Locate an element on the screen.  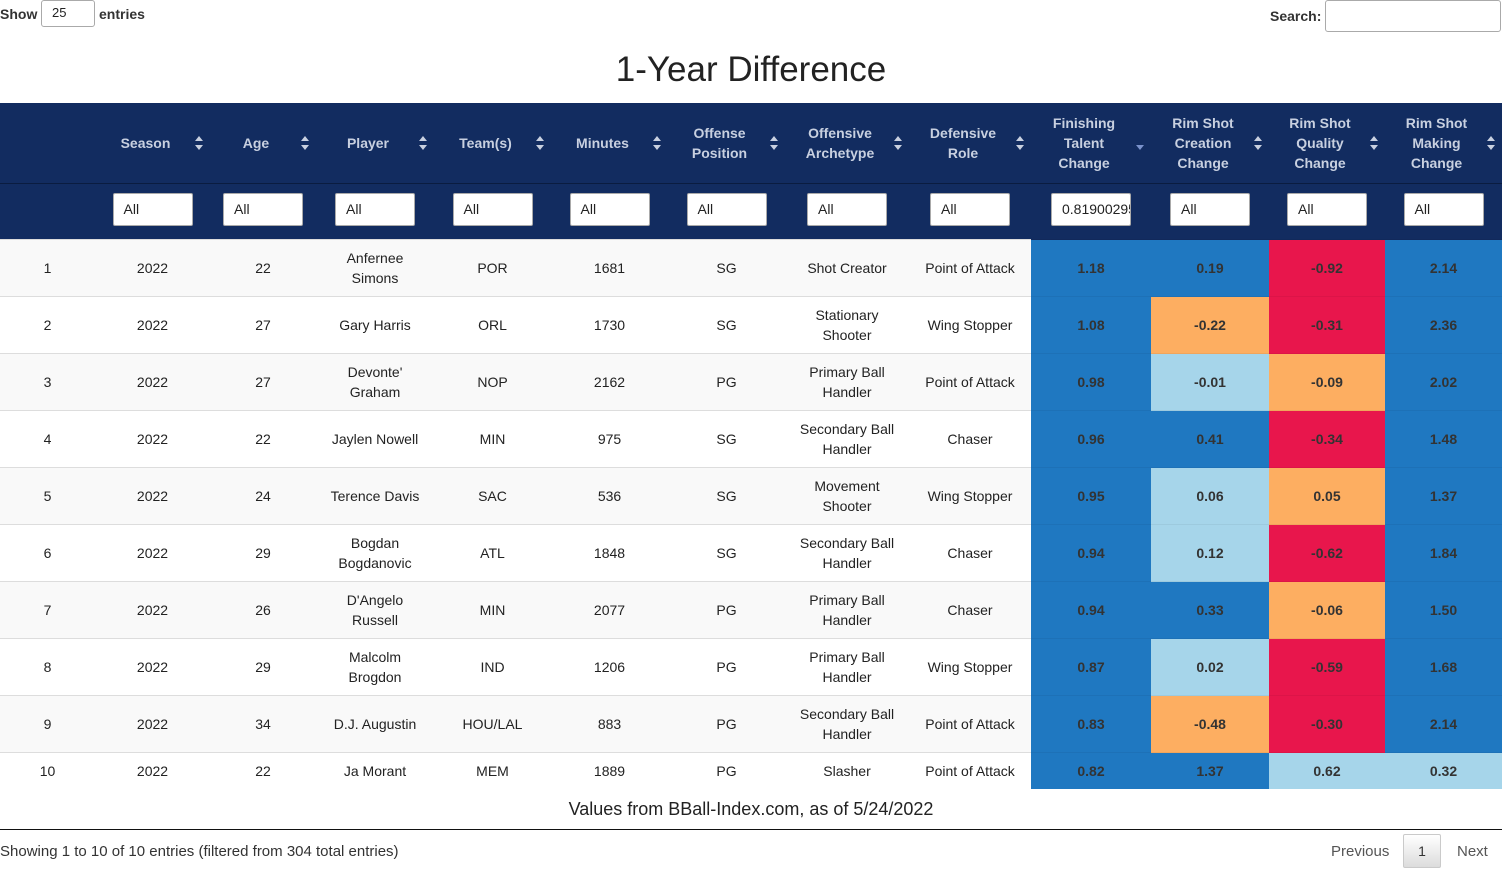
table-cell: 5 is located at coordinates (47, 496).